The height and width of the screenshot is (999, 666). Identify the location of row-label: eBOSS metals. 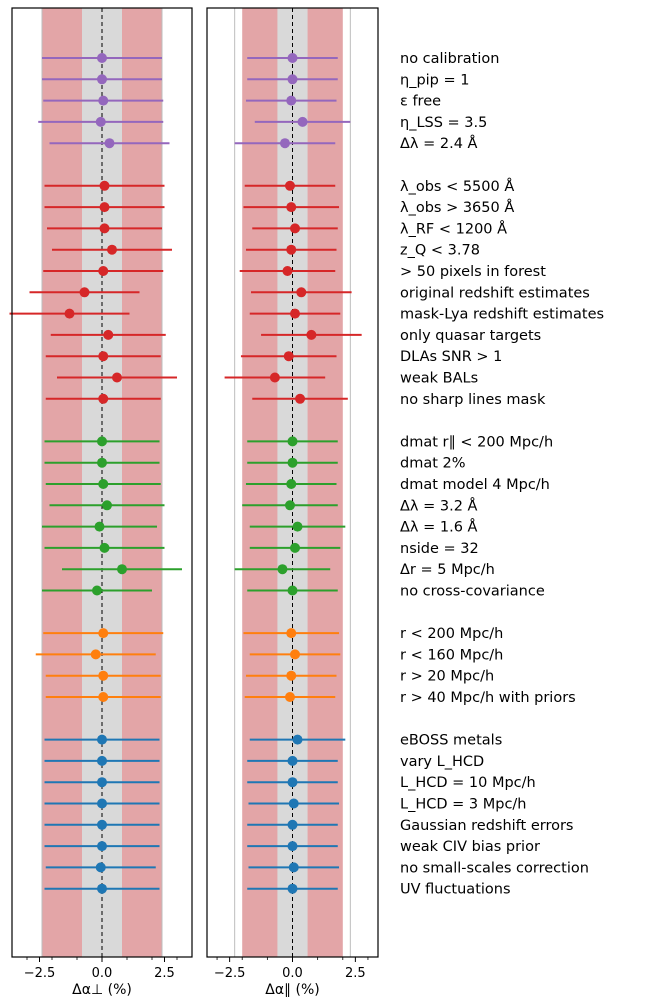
(451, 741).